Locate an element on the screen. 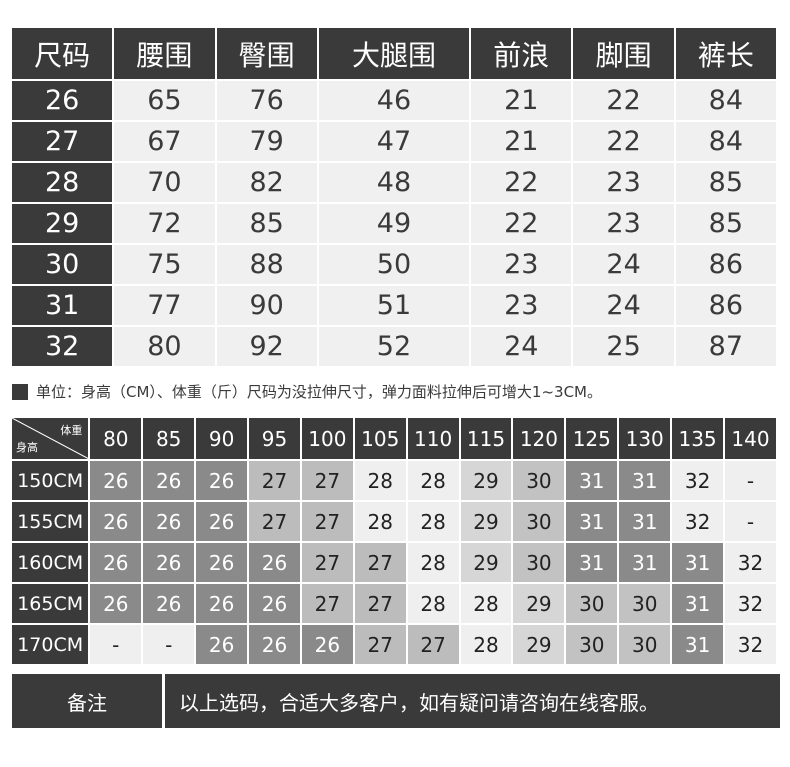  table-row: 26 65 76 46 21 22 84 is located at coordinates (394, 100).